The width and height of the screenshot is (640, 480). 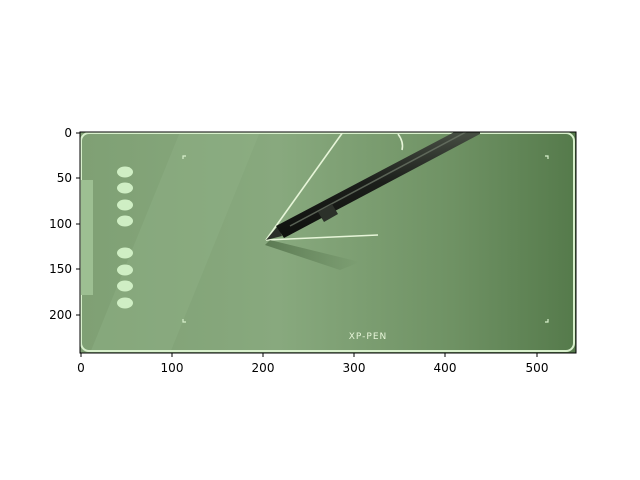 What do you see at coordinates (537, 368) in the screenshot?
I see `x-tick-label: 500` at bounding box center [537, 368].